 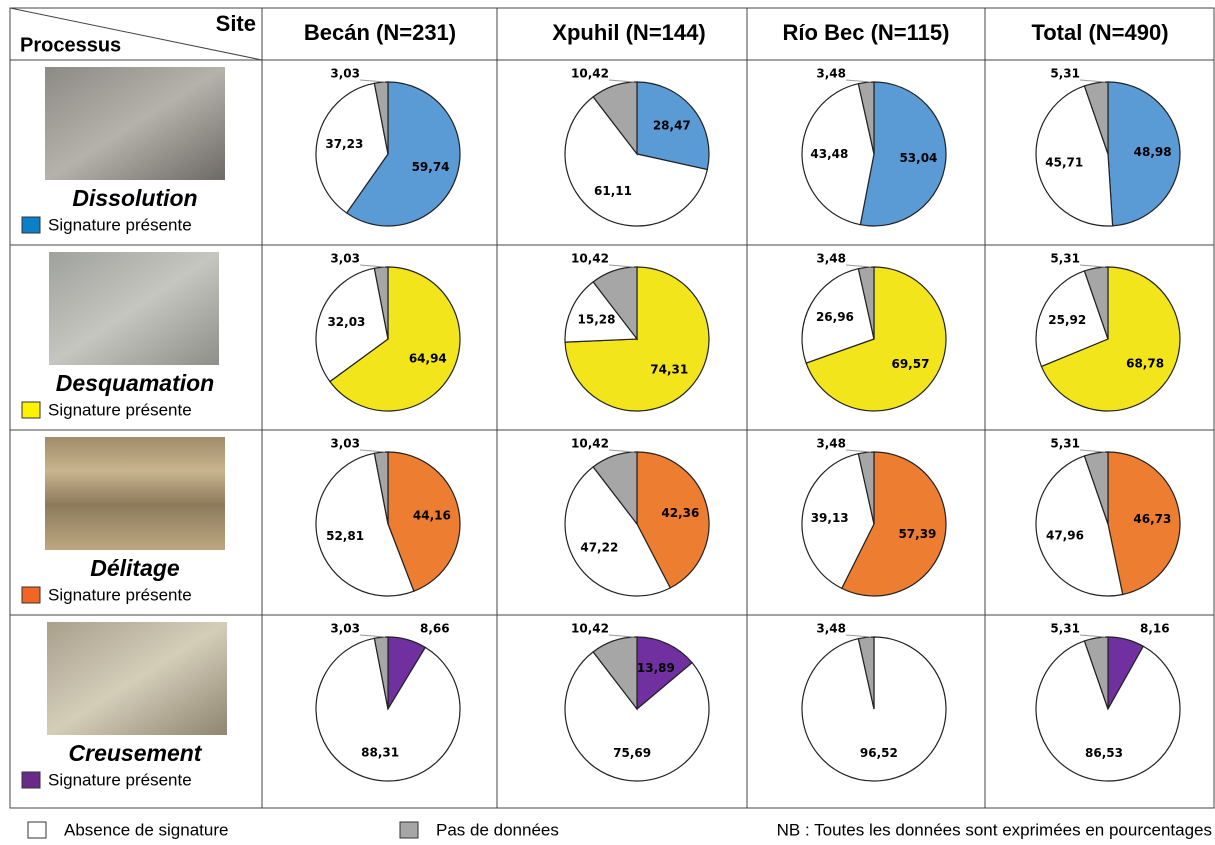 What do you see at coordinates (70, 45) in the screenshot?
I see `corner-process: Processus` at bounding box center [70, 45].